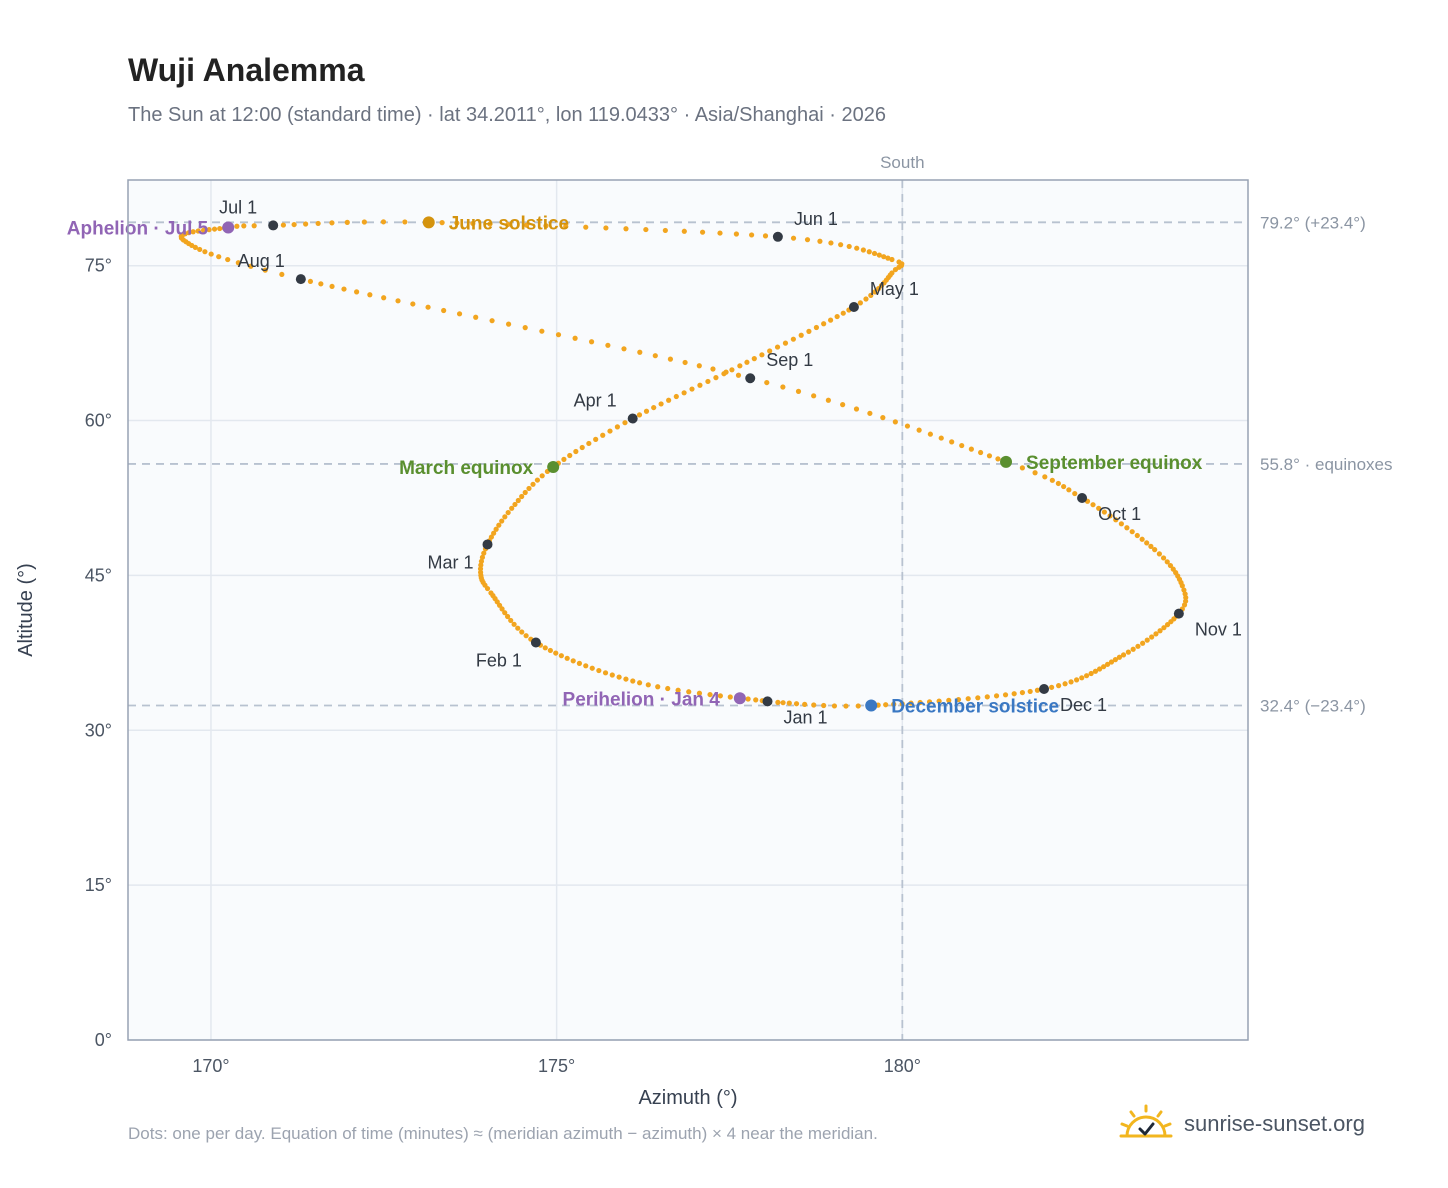 The image size is (1448, 1188). Describe the element at coordinates (1114, 463) in the screenshot. I see `event-label: September equinox` at that location.